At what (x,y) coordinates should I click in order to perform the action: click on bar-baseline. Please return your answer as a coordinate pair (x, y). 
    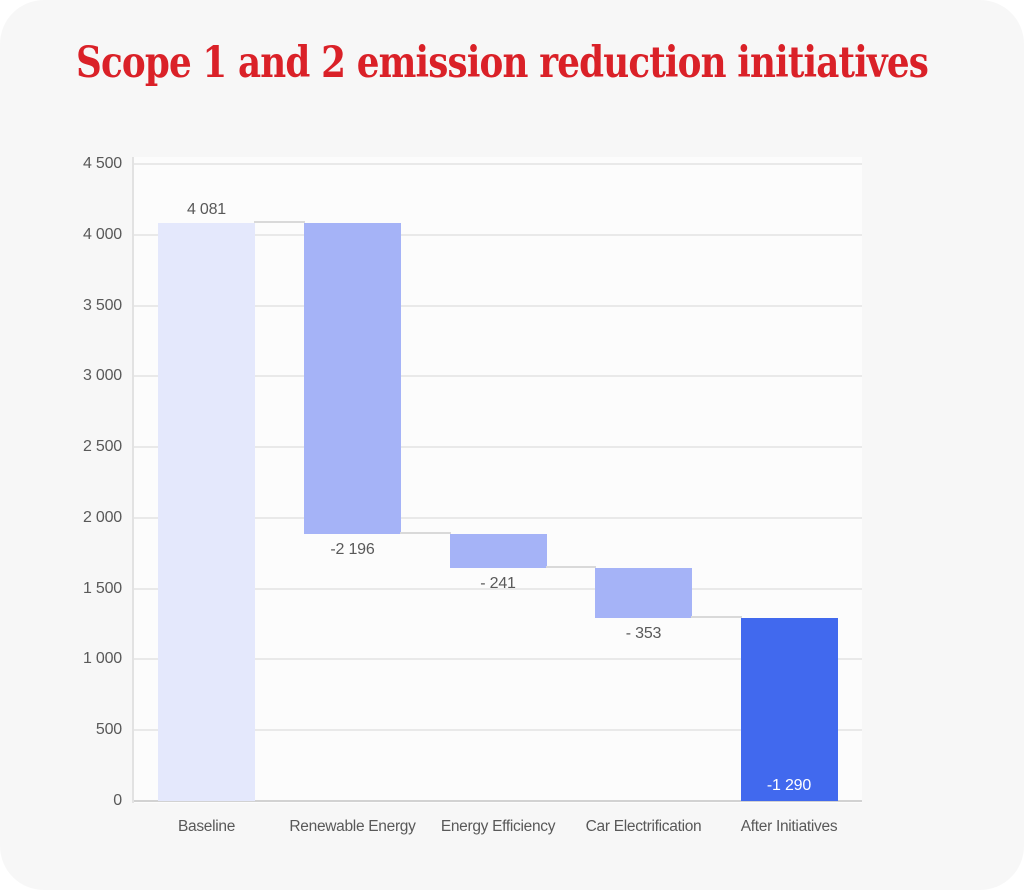
    Looking at the image, I should click on (206, 512).